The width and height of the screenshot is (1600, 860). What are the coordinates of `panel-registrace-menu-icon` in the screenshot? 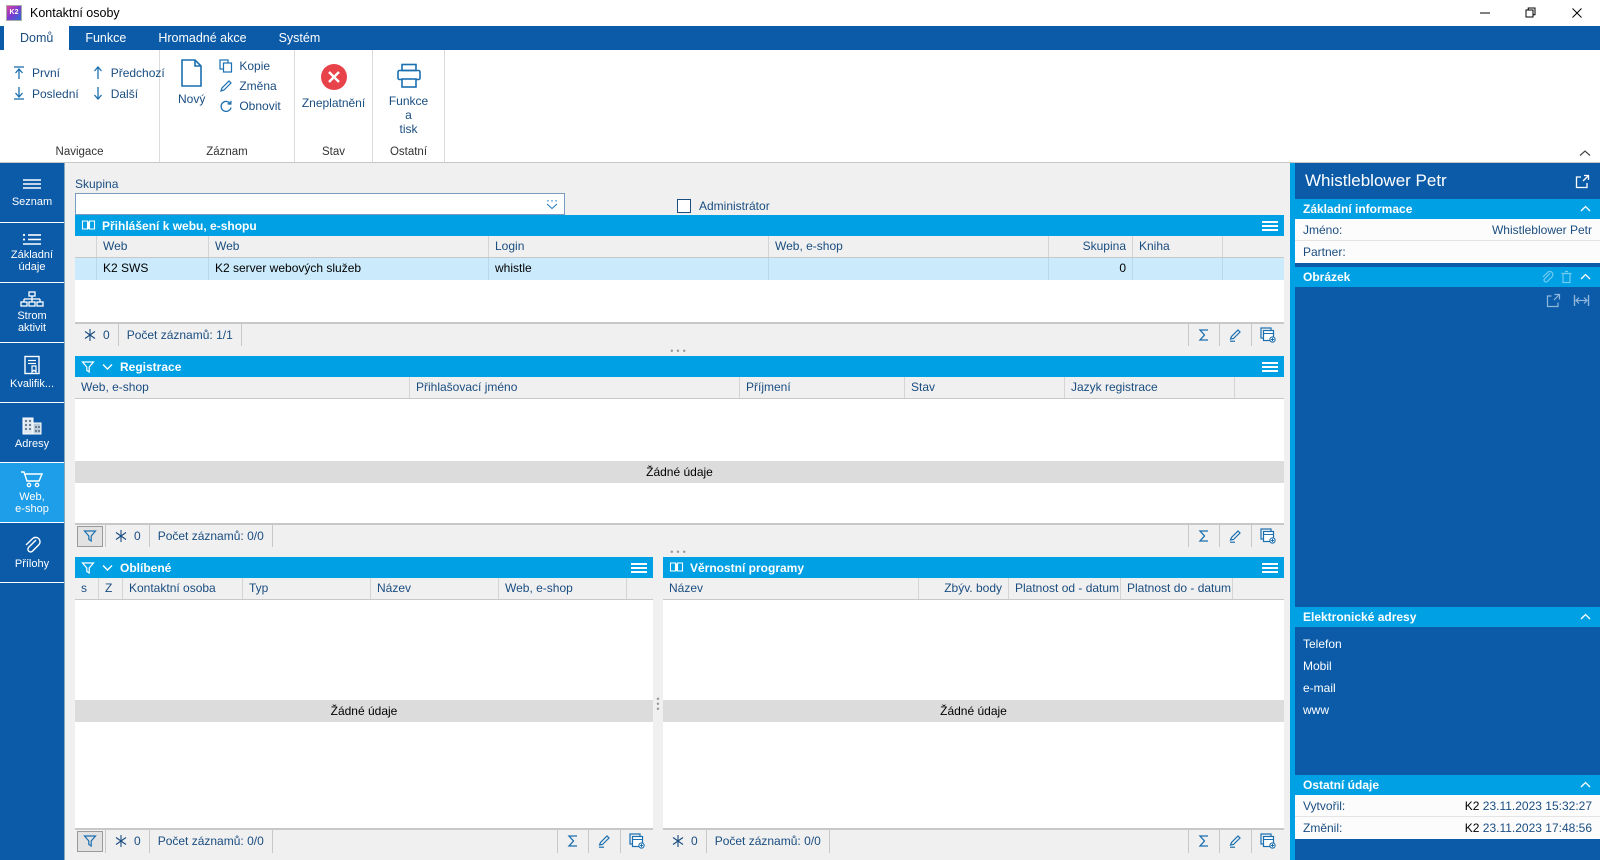 It's located at (1270, 366).